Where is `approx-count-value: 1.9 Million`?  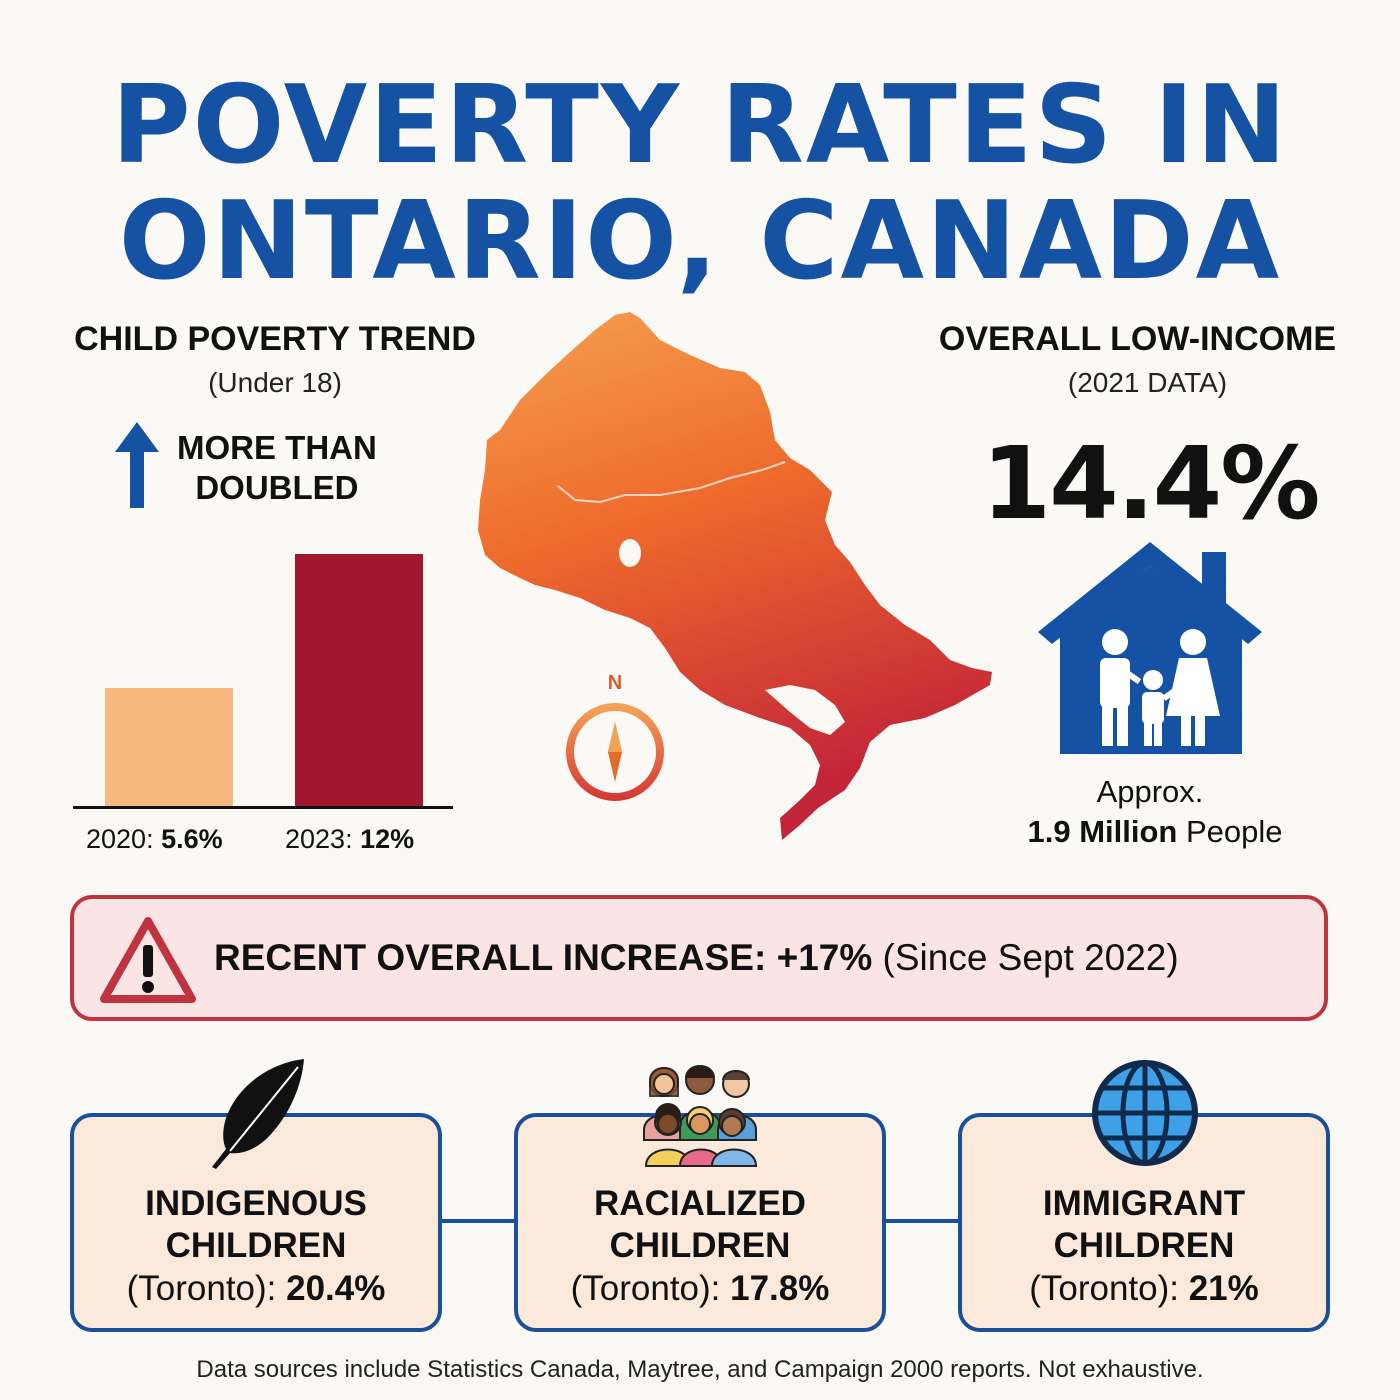 approx-count-value: 1.9 Million is located at coordinates (1102, 831).